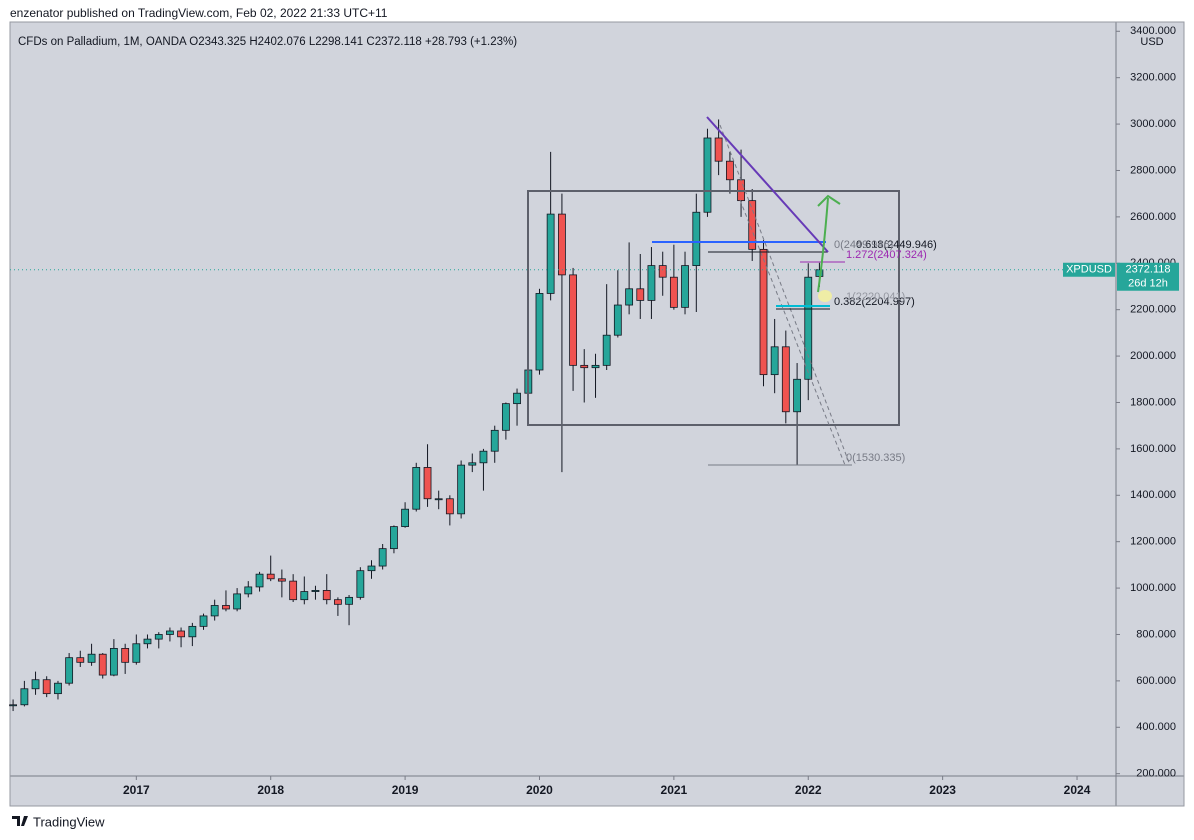 The image size is (1194, 840). I want to click on price-tag, so click(1148, 276).